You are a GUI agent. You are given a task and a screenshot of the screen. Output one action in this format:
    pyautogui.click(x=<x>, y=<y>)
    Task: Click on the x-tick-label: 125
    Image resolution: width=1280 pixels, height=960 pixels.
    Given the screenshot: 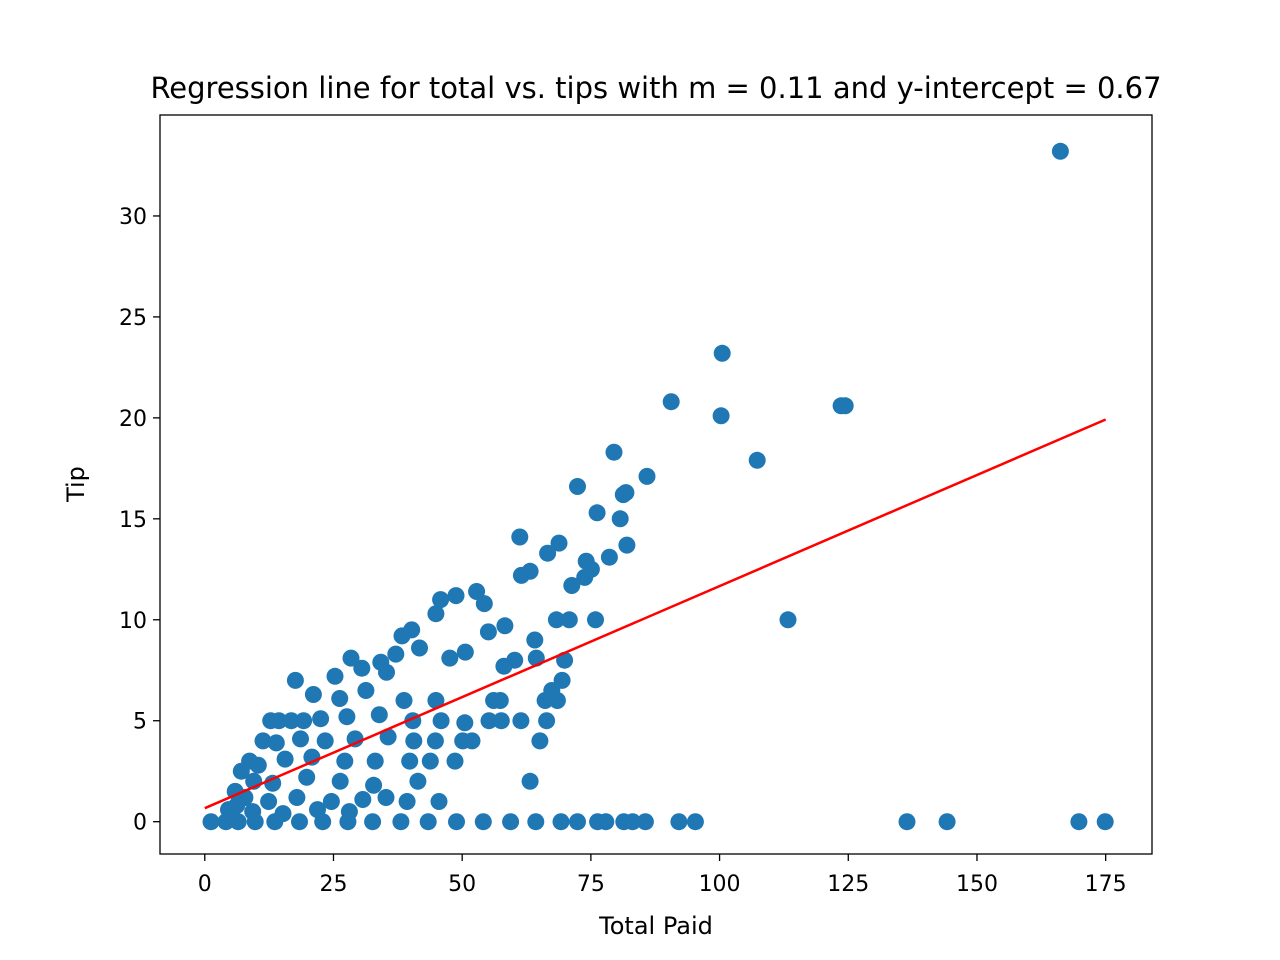 What is the action you would take?
    pyautogui.click(x=848, y=884)
    